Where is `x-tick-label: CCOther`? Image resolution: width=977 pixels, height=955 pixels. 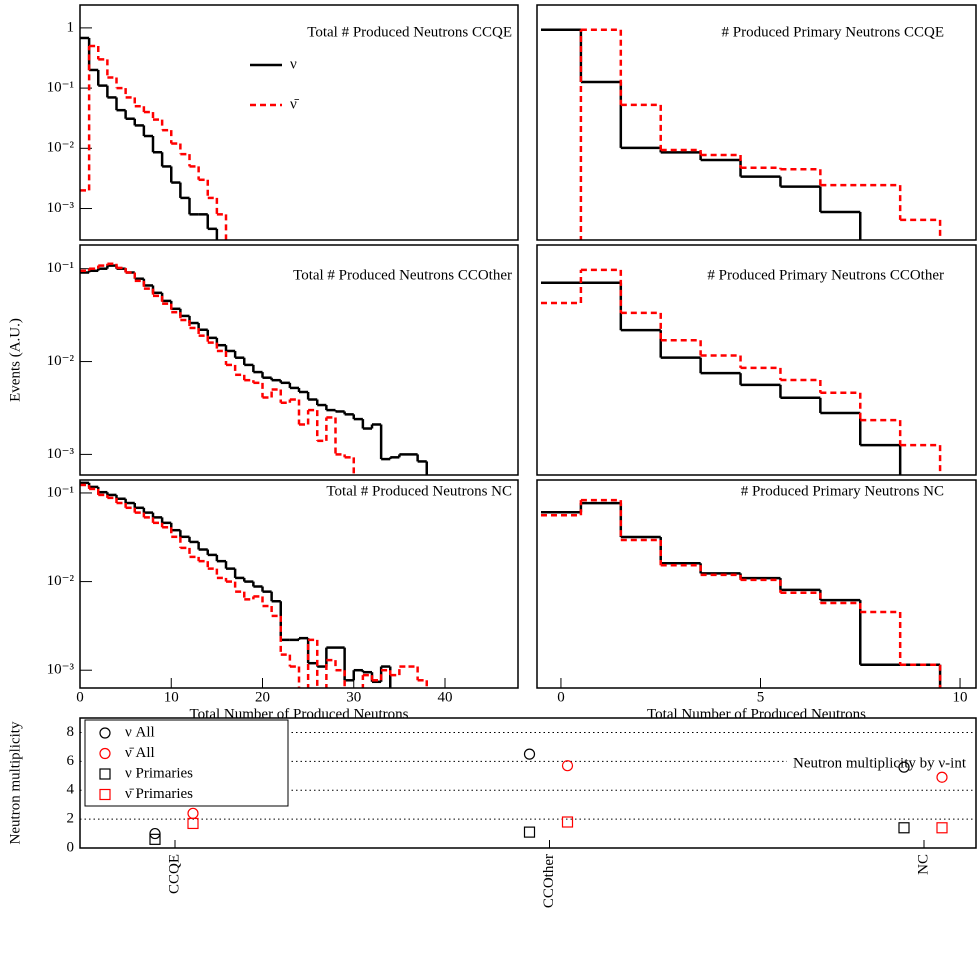 x-tick-label: CCOther is located at coordinates (549, 881).